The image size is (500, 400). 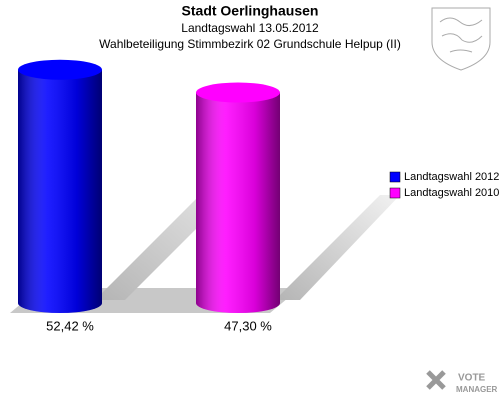 What do you see at coordinates (461, 39) in the screenshot?
I see `crest` at bounding box center [461, 39].